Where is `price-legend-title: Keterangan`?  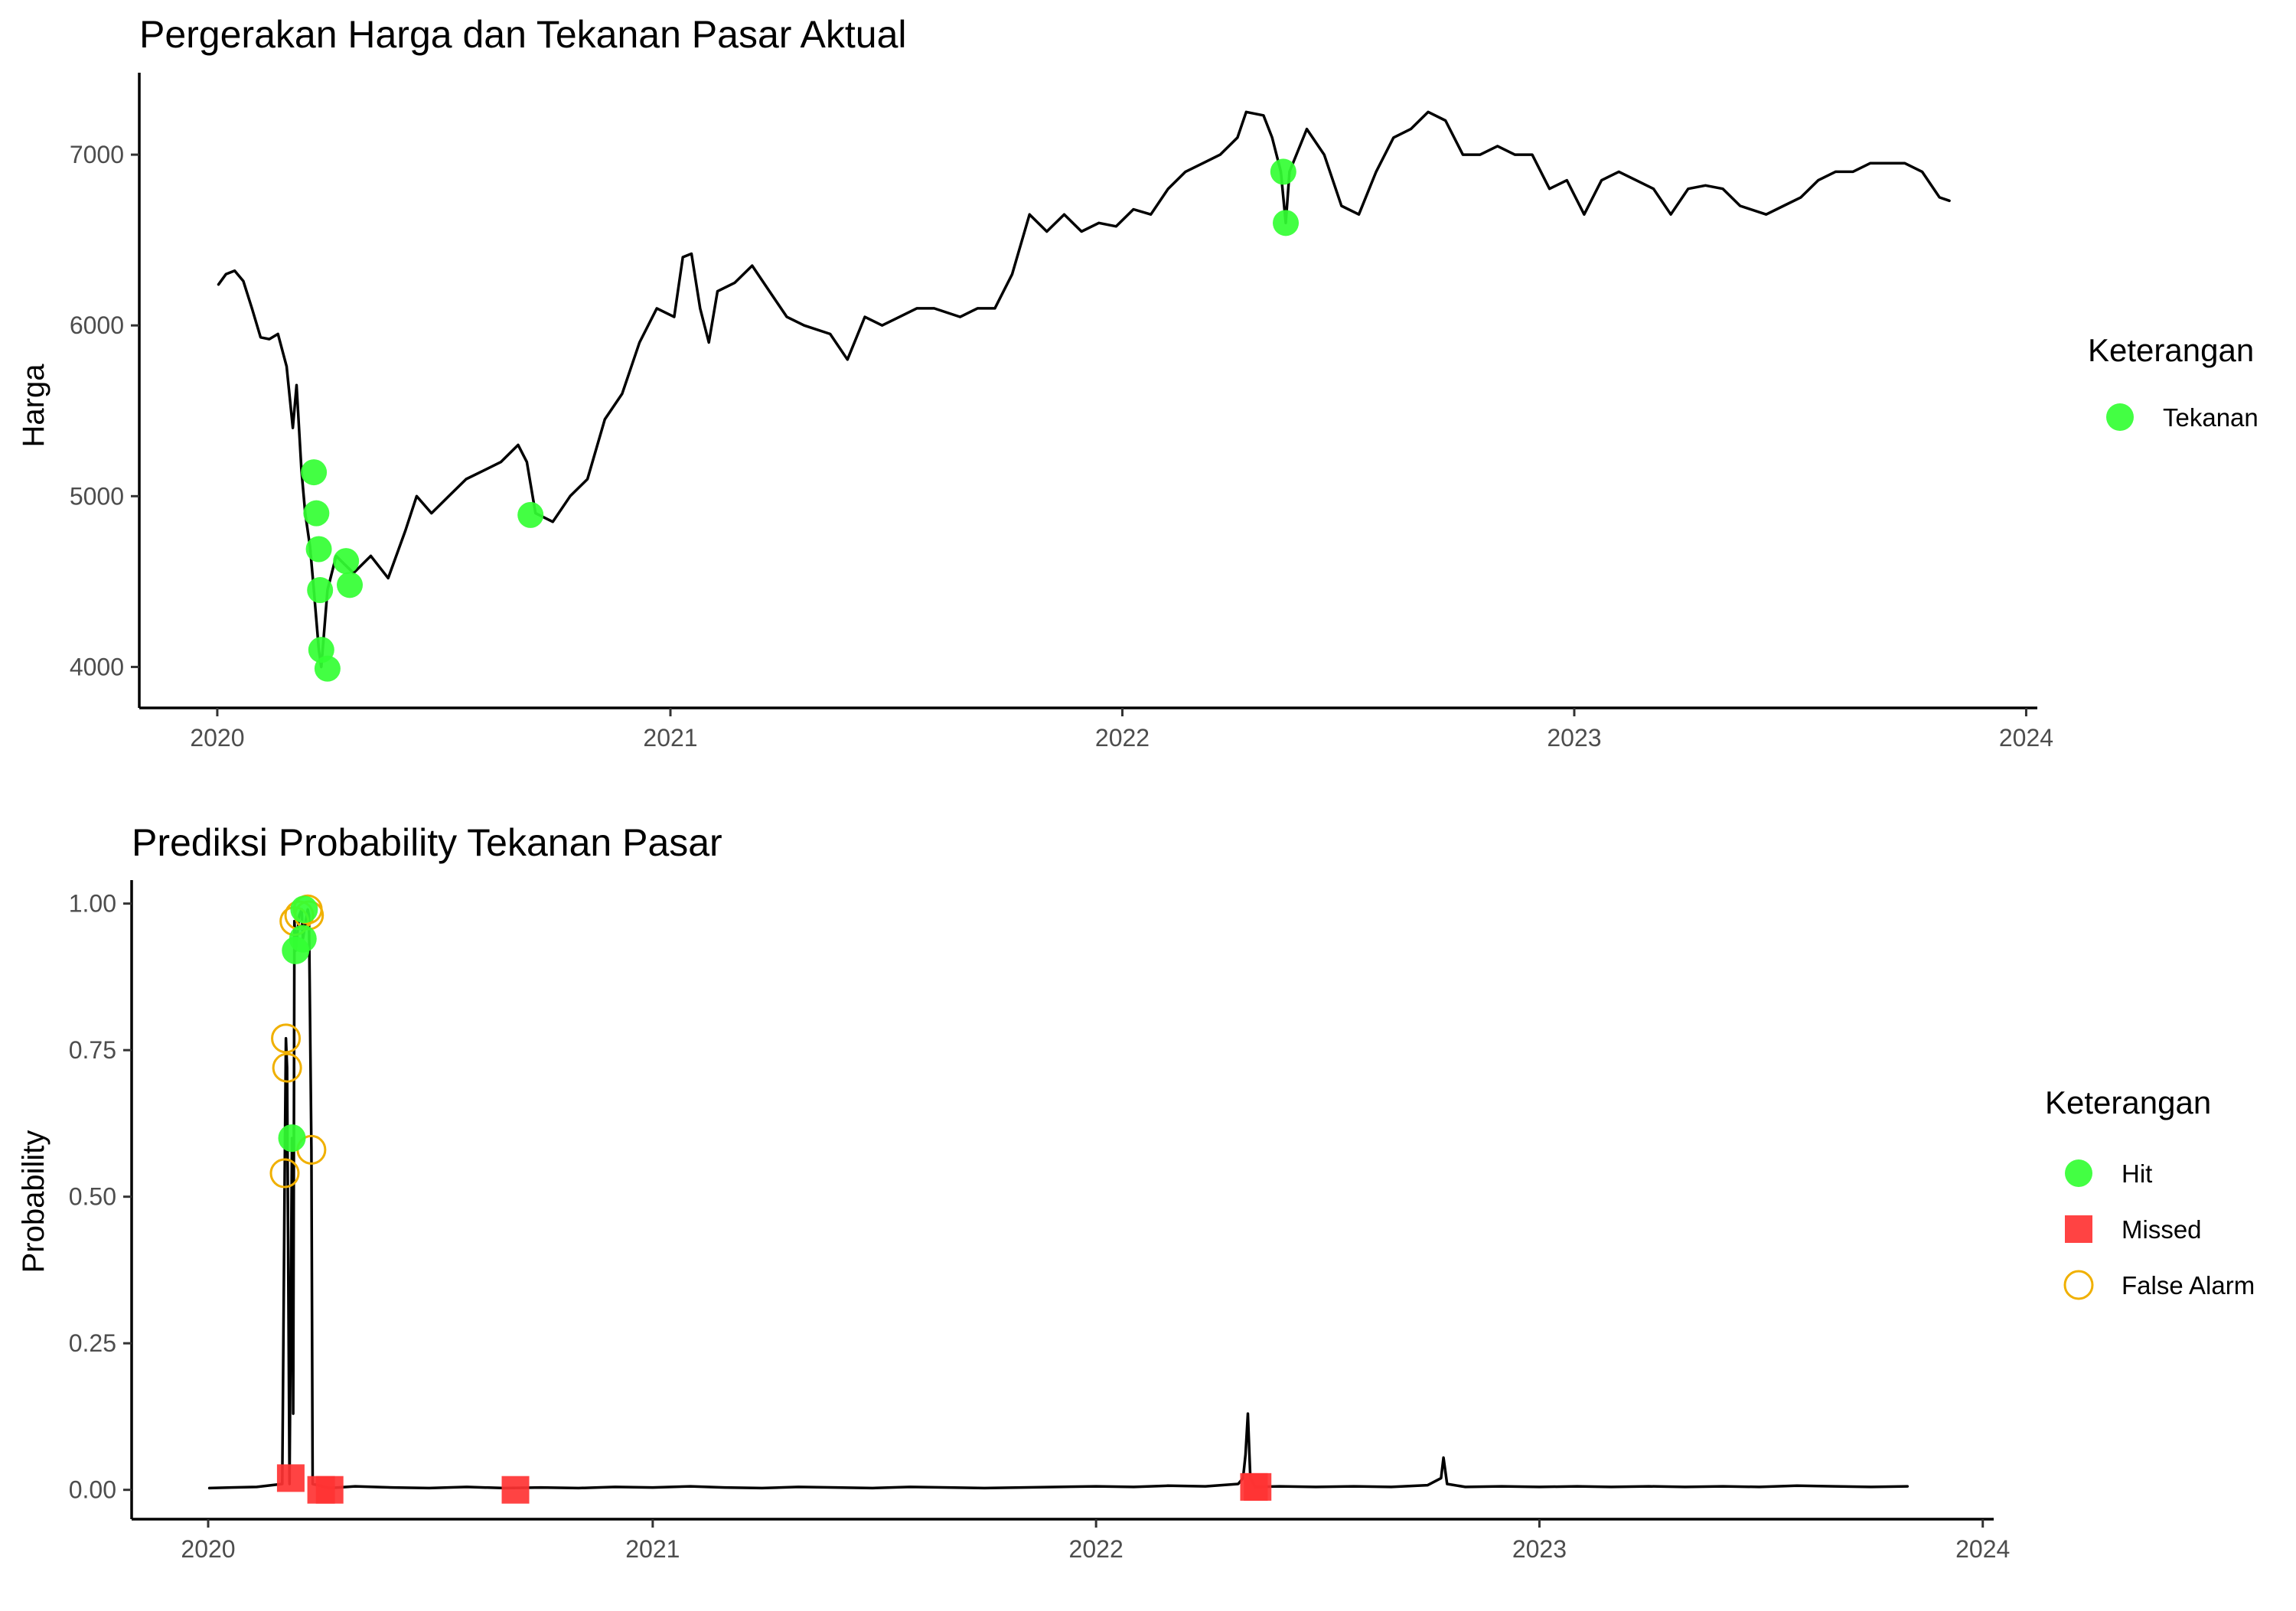
price-legend-title: Keterangan is located at coordinates (2171, 350).